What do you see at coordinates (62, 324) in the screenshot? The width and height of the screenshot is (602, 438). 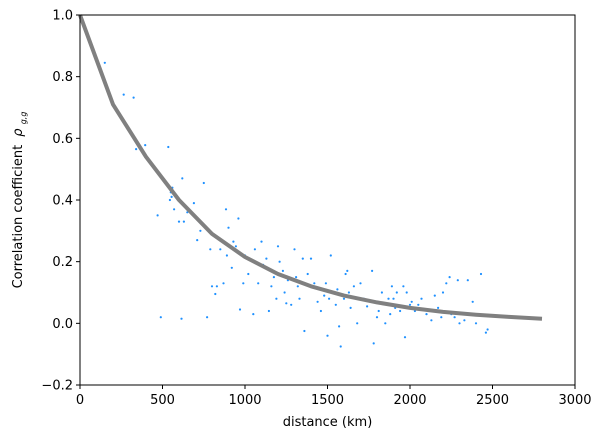 I see `y-tick-label: 0.0` at bounding box center [62, 324].